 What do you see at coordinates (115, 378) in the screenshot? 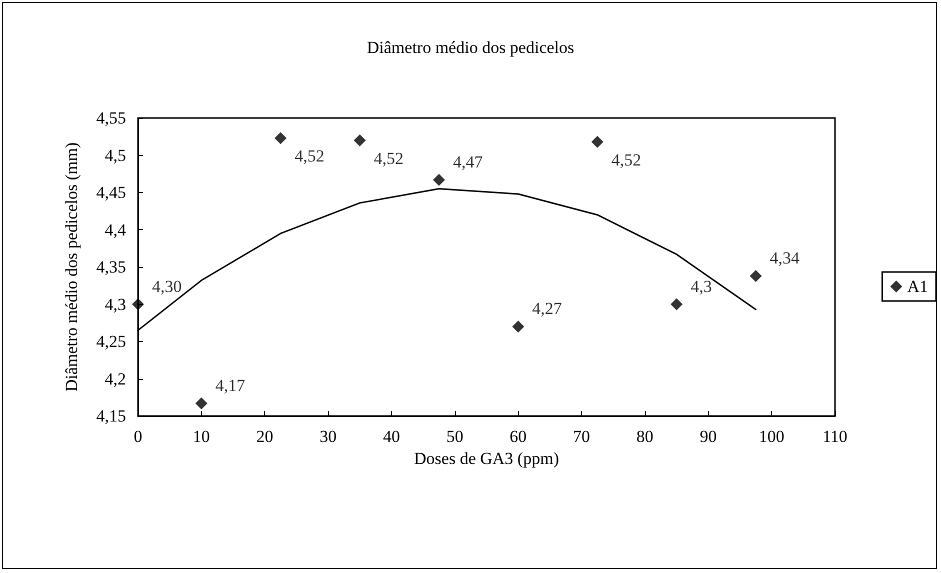
I see `y-tick-label: 4,2` at bounding box center [115, 378].